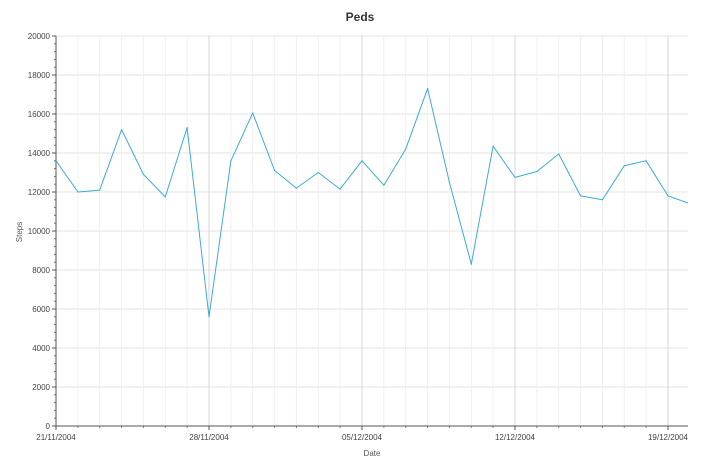  Describe the element at coordinates (362, 437) in the screenshot. I see `x-tick-label: 05/12/2004` at that location.